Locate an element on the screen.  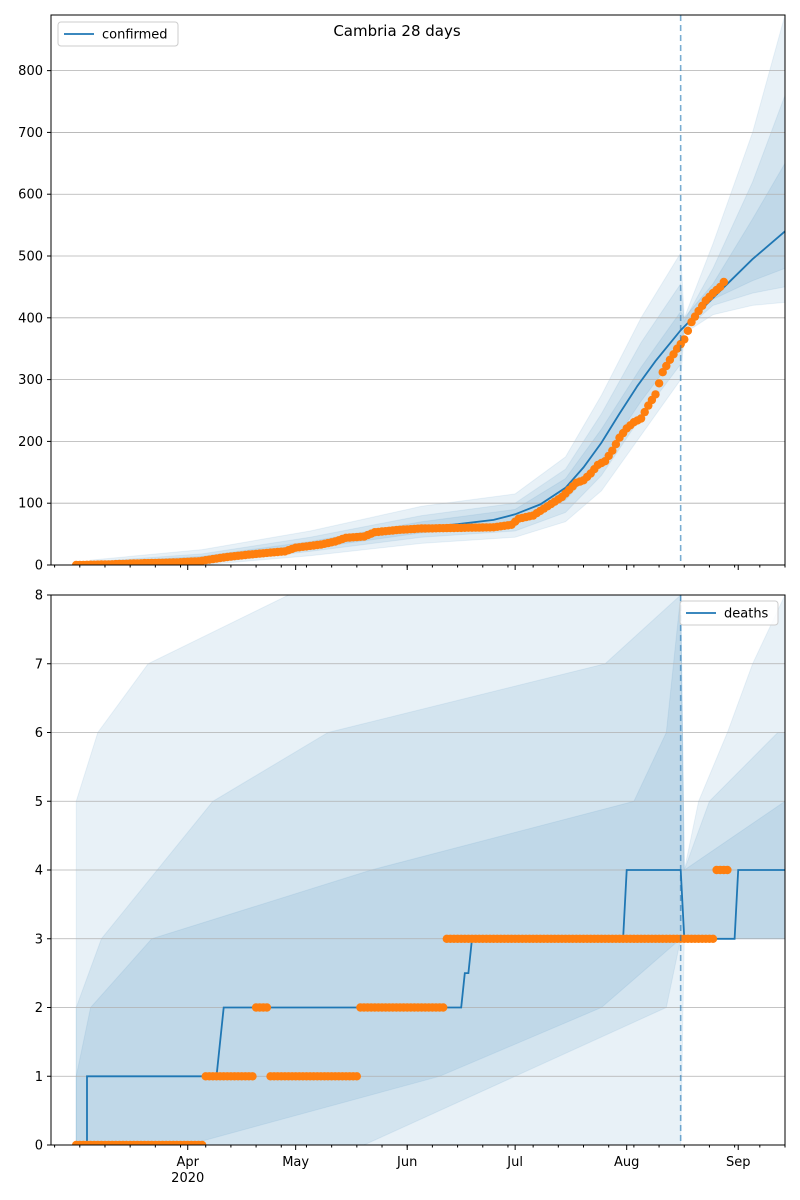
deaths-xtick-label: May is located at coordinates (295, 1162).